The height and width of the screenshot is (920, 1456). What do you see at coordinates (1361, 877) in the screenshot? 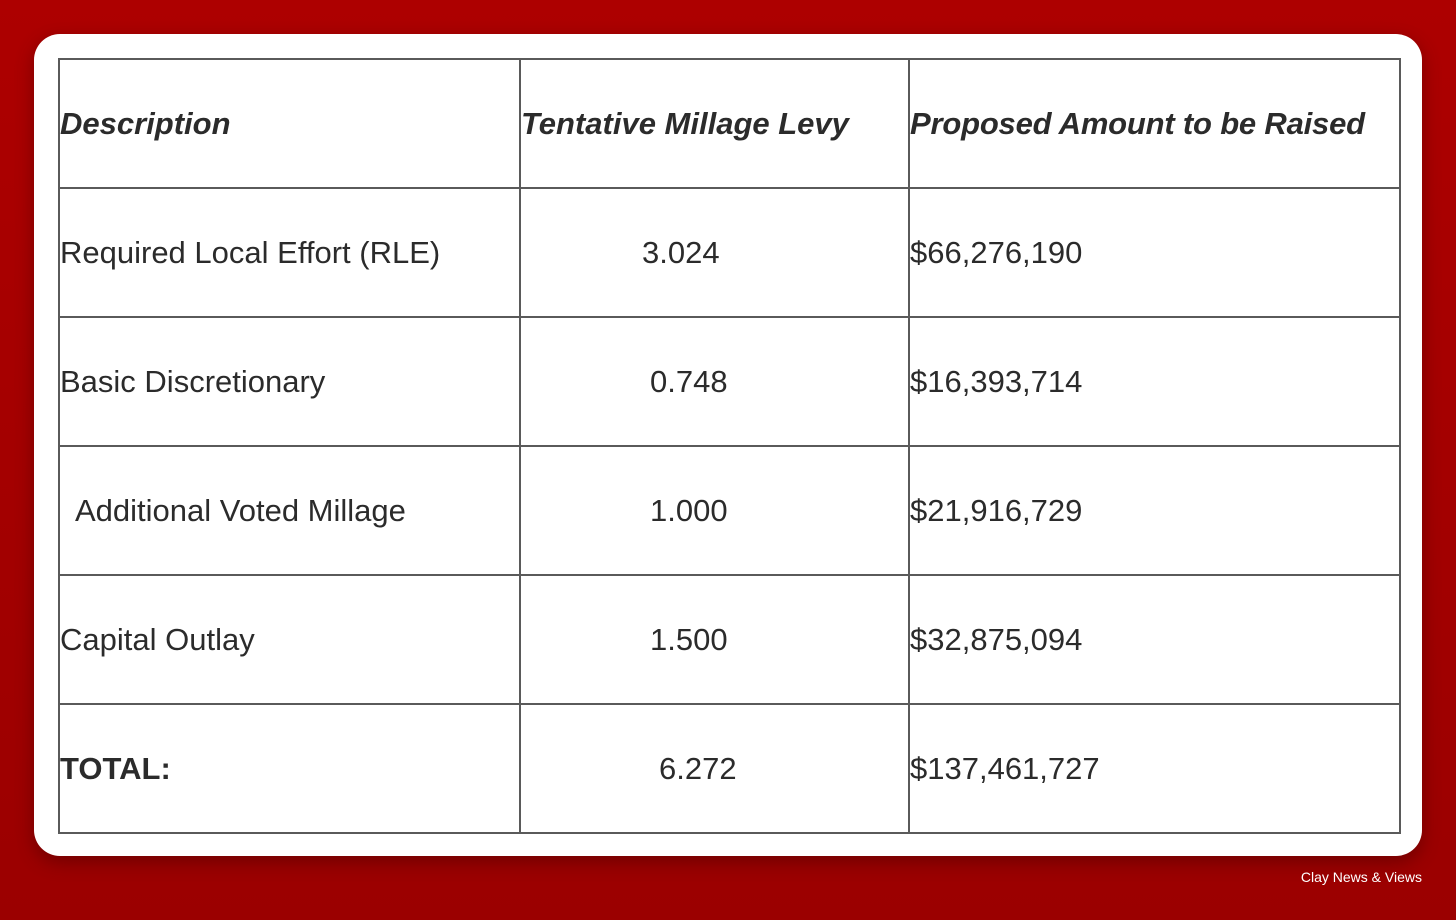
I see `source-credit: Clay News & Views` at bounding box center [1361, 877].